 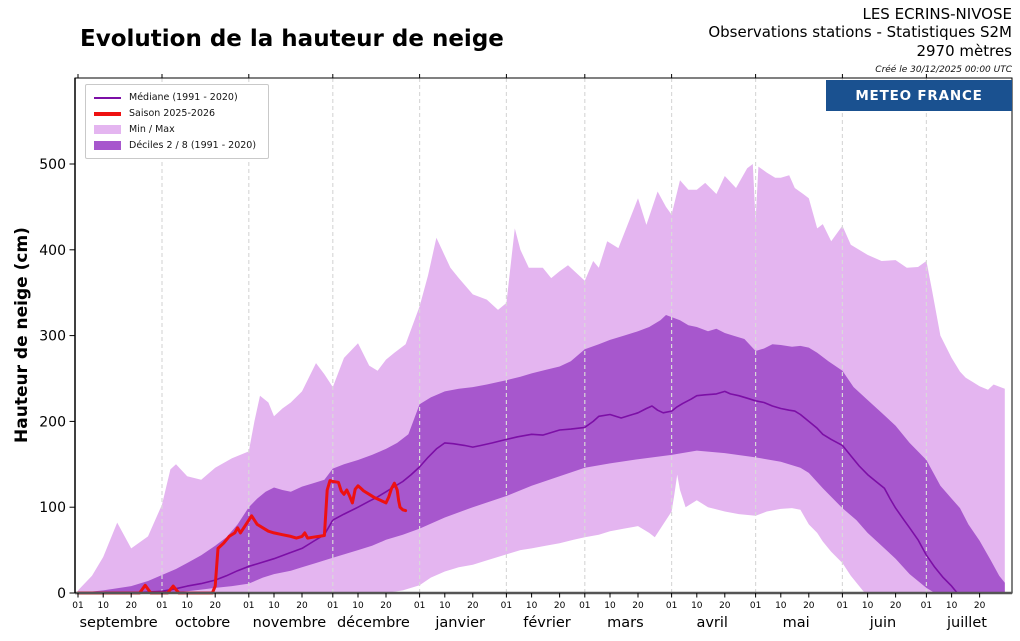 I want to click on legend-label-saison: Saison 2025-2026, so click(x=172, y=113).